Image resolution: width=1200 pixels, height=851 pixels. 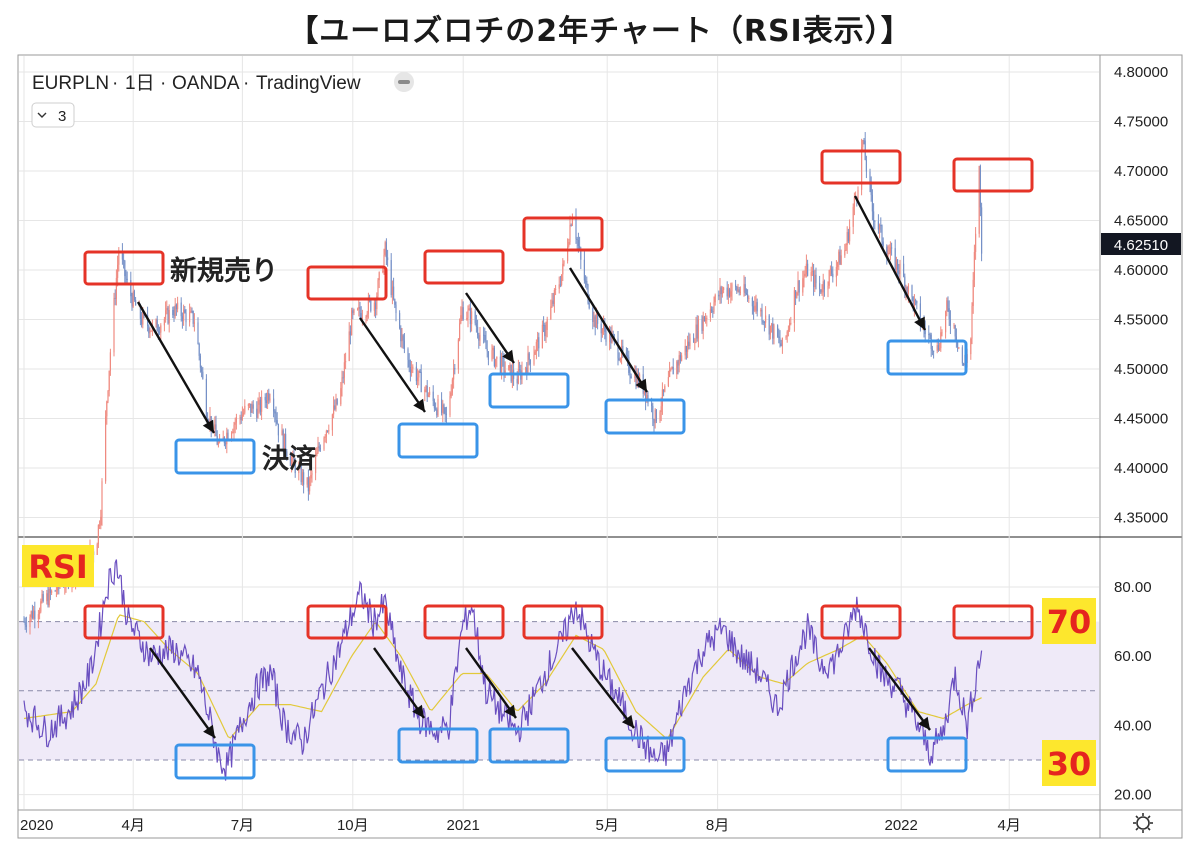 I want to click on price-tick-label: 4.80000, so click(x=1141, y=72).